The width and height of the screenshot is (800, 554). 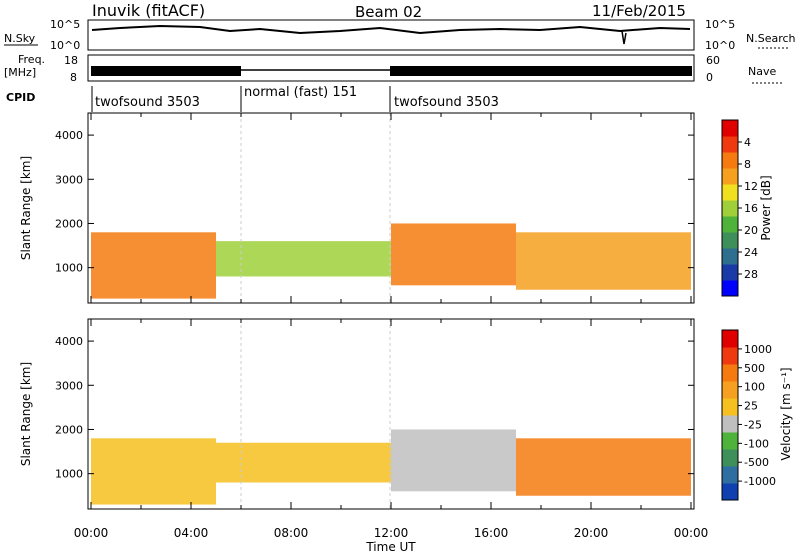 I want to click on xtick-label: 20:00, so click(x=591, y=533).